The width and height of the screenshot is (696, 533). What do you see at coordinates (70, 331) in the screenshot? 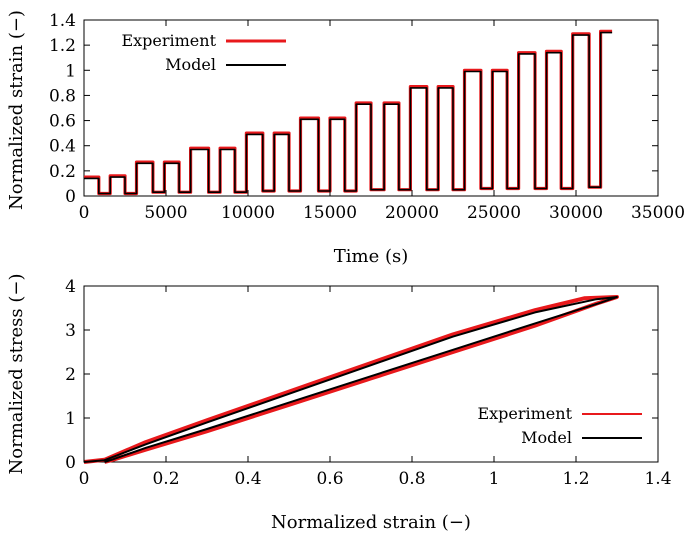
I see `y-tick-label: 3` at bounding box center [70, 331].